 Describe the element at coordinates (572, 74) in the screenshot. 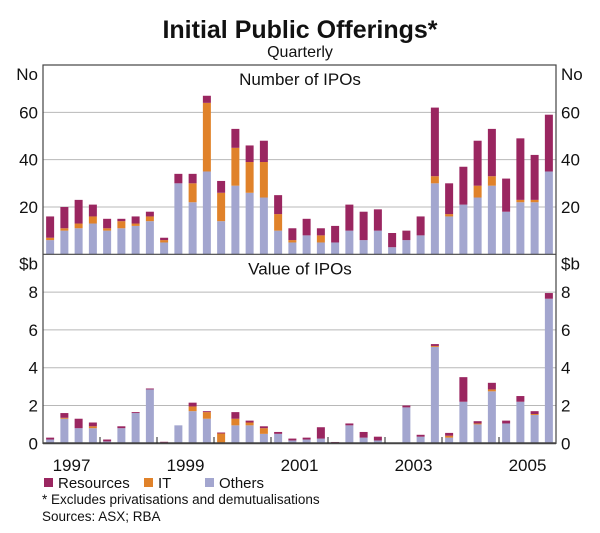

I see `unit-label: No` at that location.